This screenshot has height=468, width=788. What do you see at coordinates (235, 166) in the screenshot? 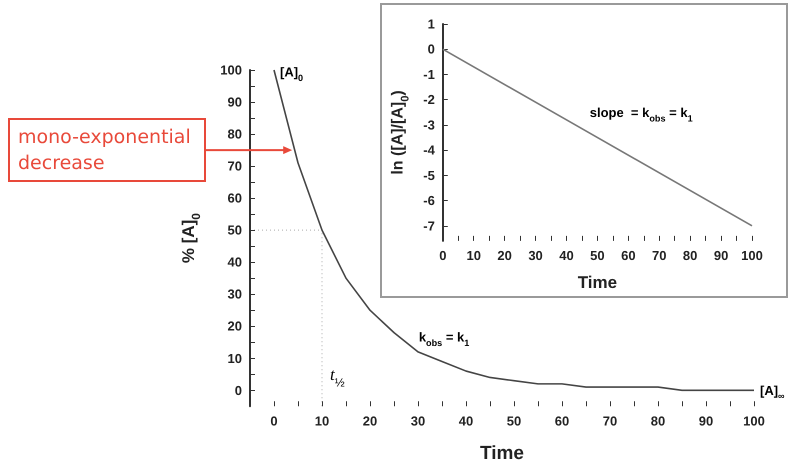
I see `y-tick-label: 70` at bounding box center [235, 166].